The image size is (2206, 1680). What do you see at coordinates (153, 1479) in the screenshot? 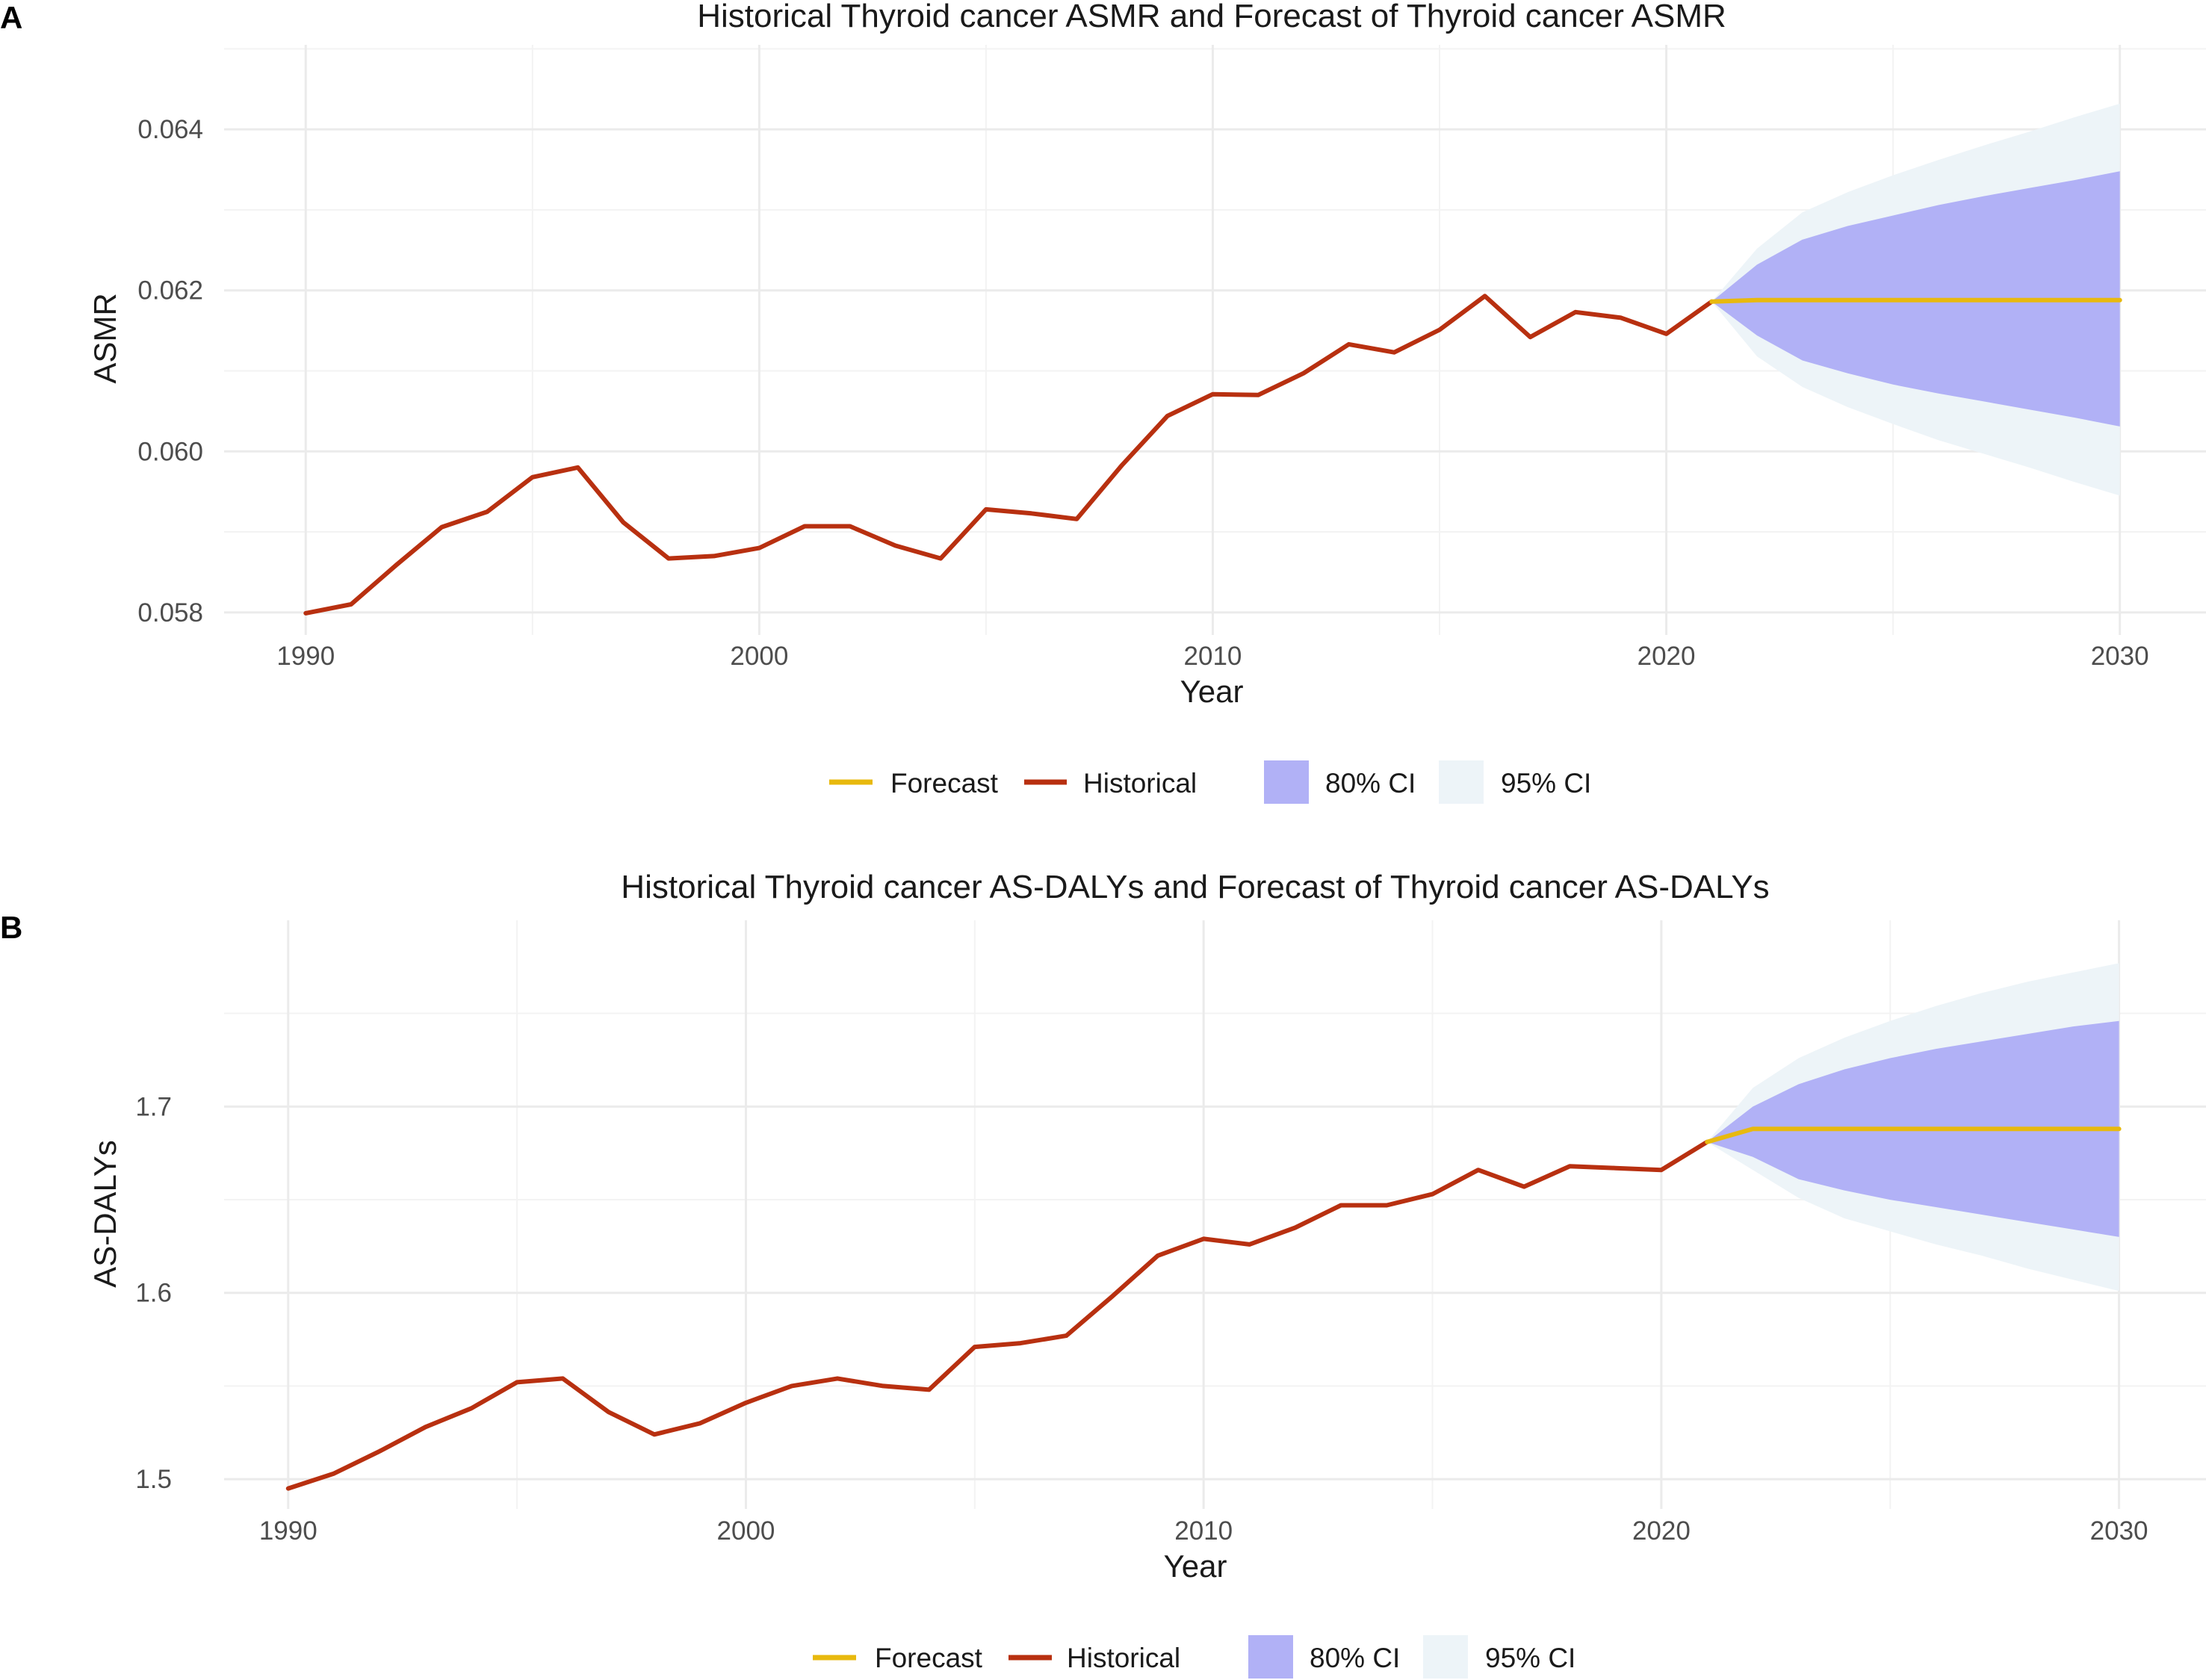
I see `y-tick-label: 1.5` at bounding box center [153, 1479].